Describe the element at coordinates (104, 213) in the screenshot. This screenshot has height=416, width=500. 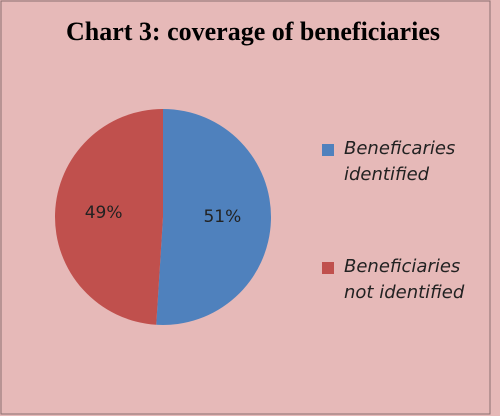
I see `value-label: 49%` at that location.